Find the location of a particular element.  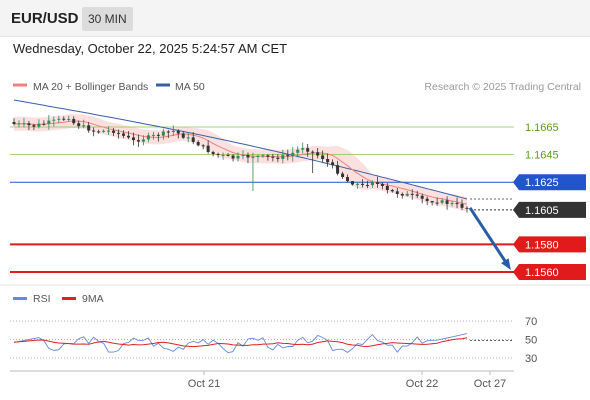

forecast-arrow-head is located at coordinates (506, 264).